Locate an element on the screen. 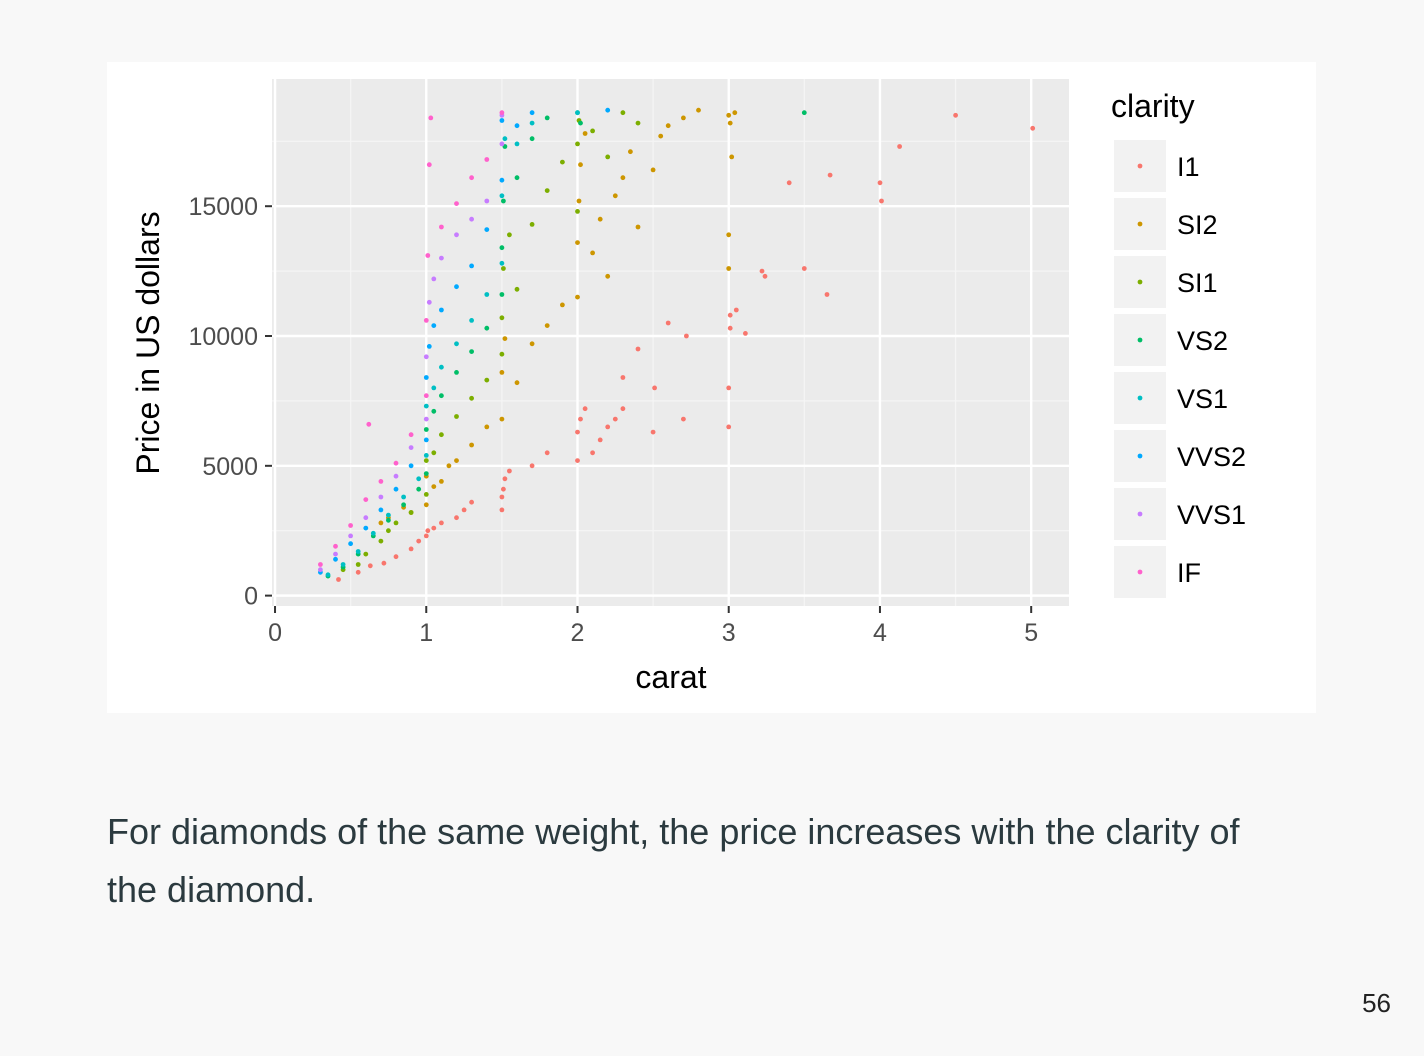 This screenshot has height=1056, width=1424. series-if is located at coordinates (411, 338).